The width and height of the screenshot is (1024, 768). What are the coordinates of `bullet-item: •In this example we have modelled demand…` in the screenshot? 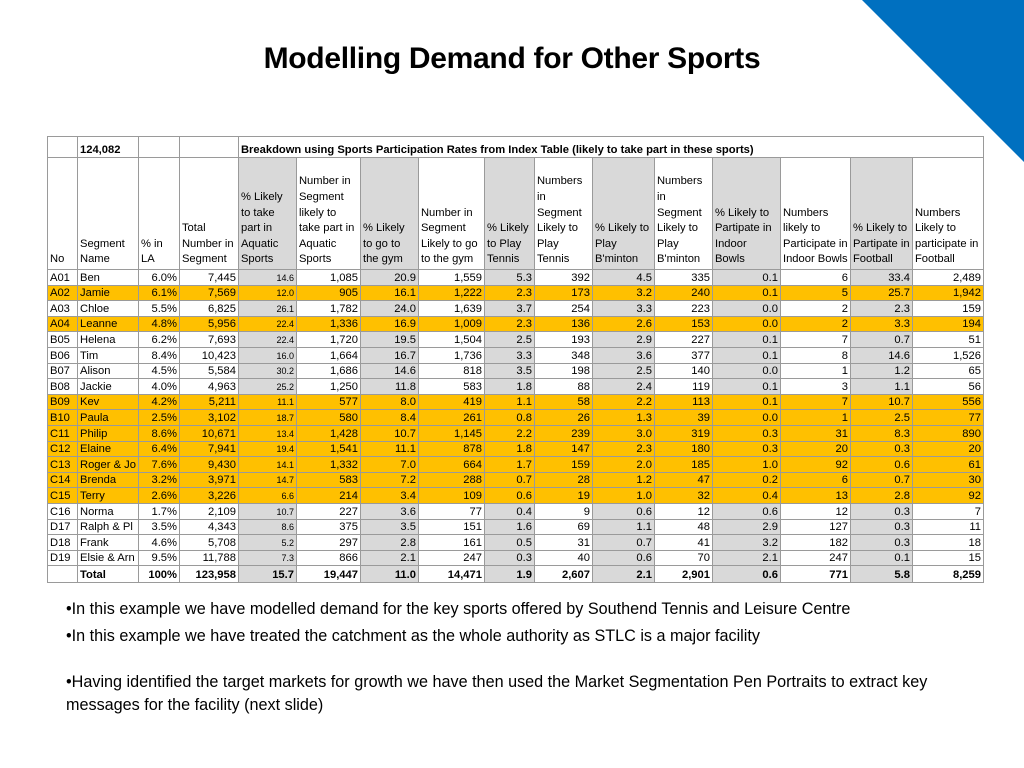 It's located at (458, 609).